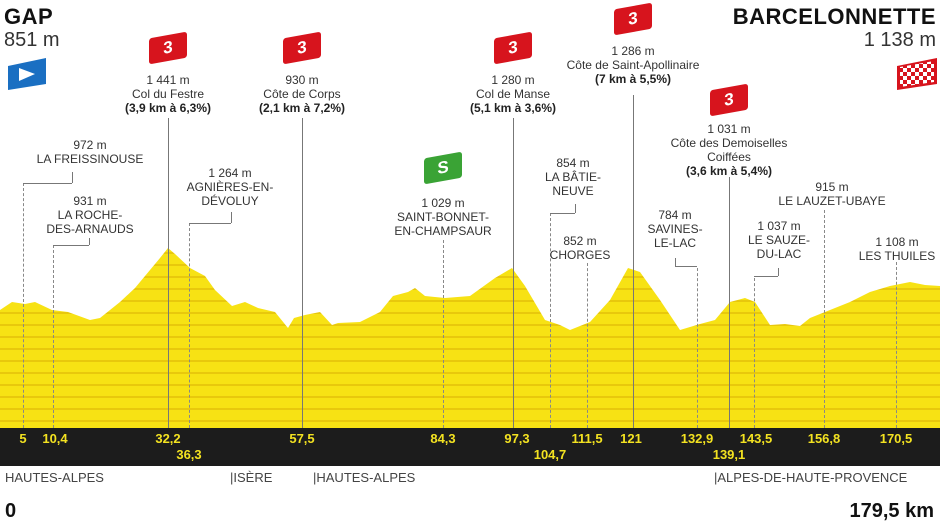  I want to click on place-altitude: 852 m, so click(580, 241).